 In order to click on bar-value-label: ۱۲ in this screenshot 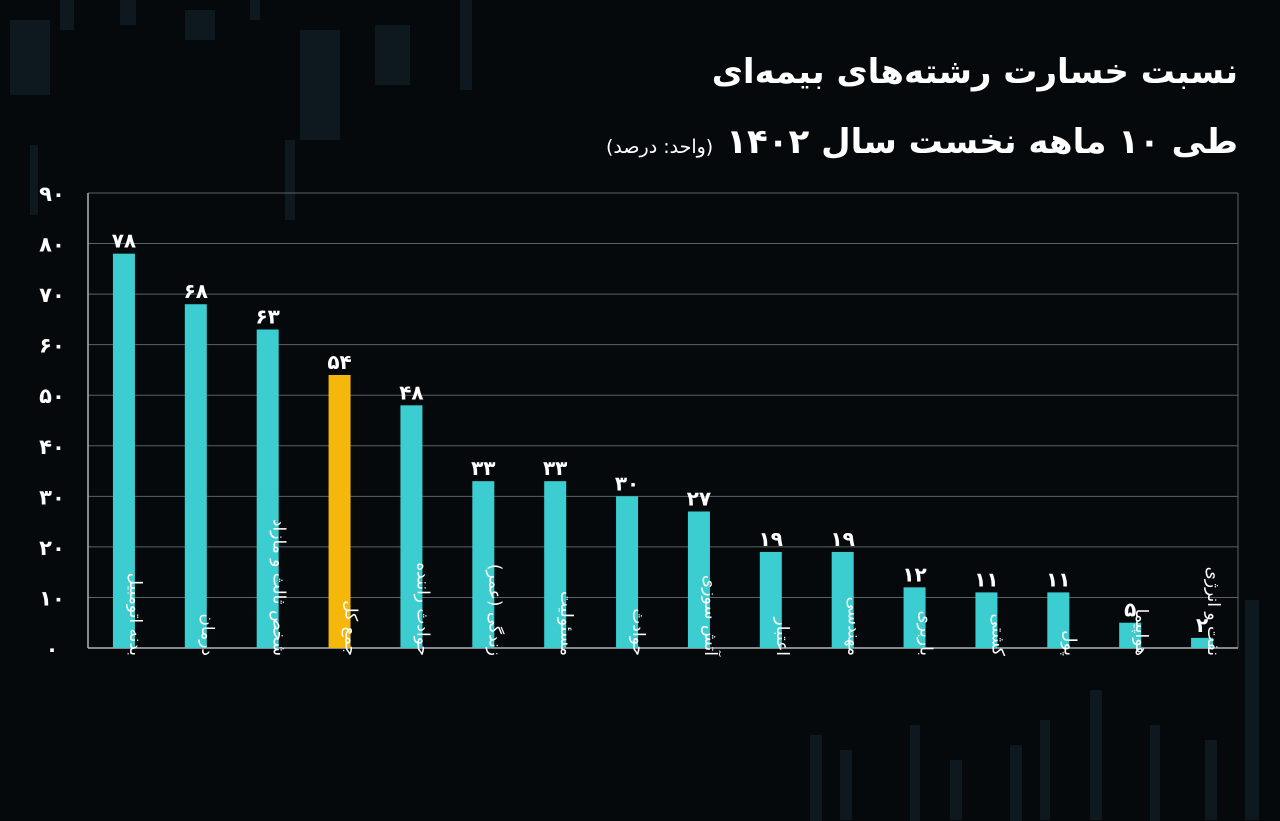, I will do `click(914, 574)`.